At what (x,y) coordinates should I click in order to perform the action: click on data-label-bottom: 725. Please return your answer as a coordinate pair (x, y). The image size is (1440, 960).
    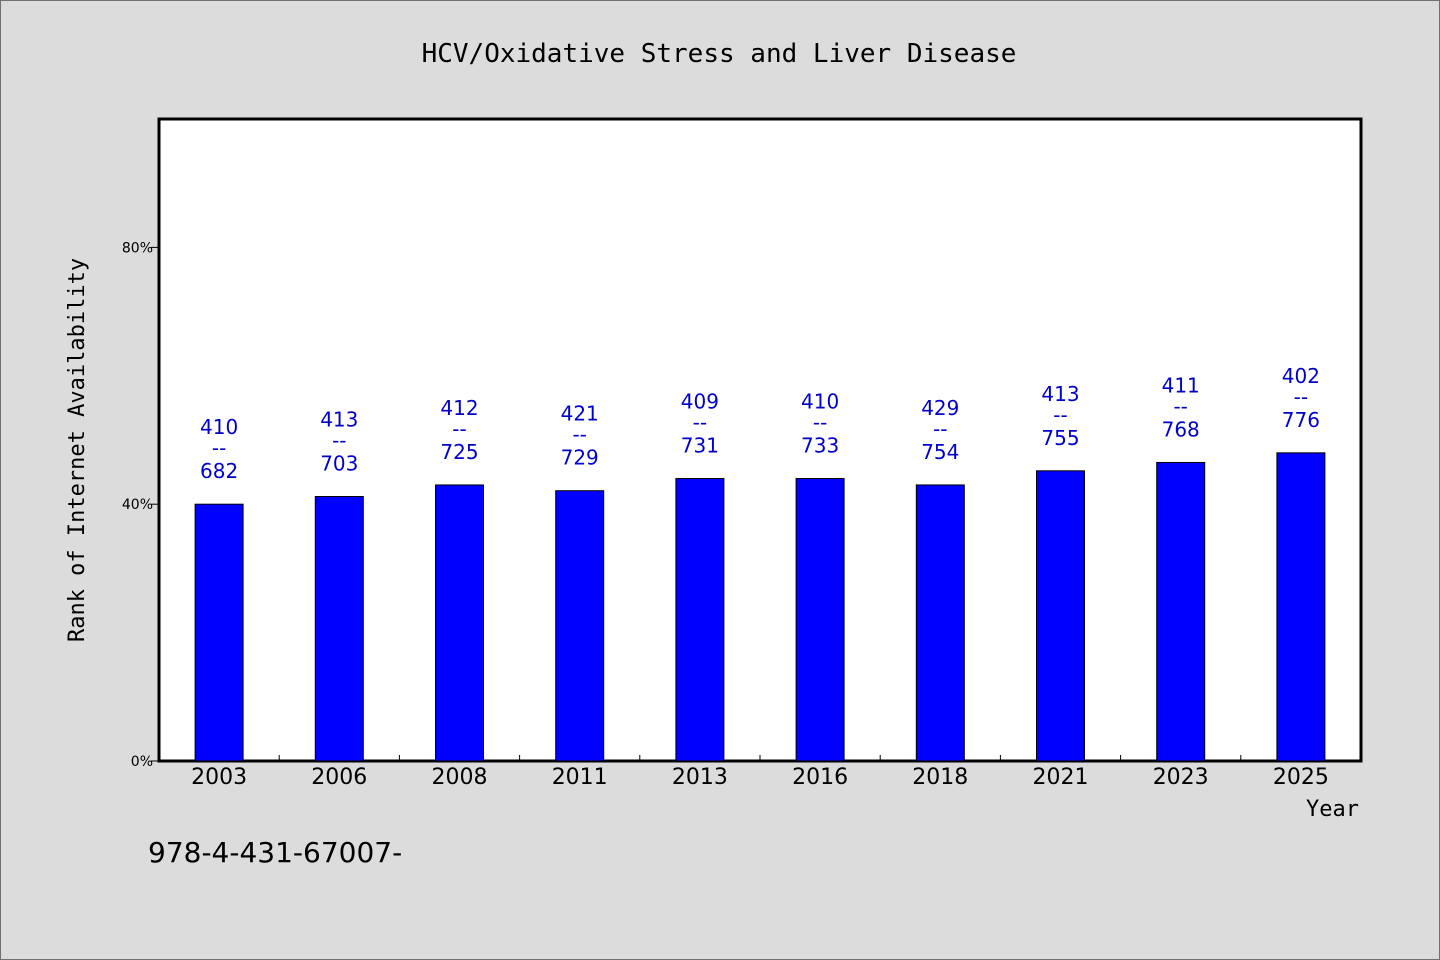
    Looking at the image, I should click on (459, 452).